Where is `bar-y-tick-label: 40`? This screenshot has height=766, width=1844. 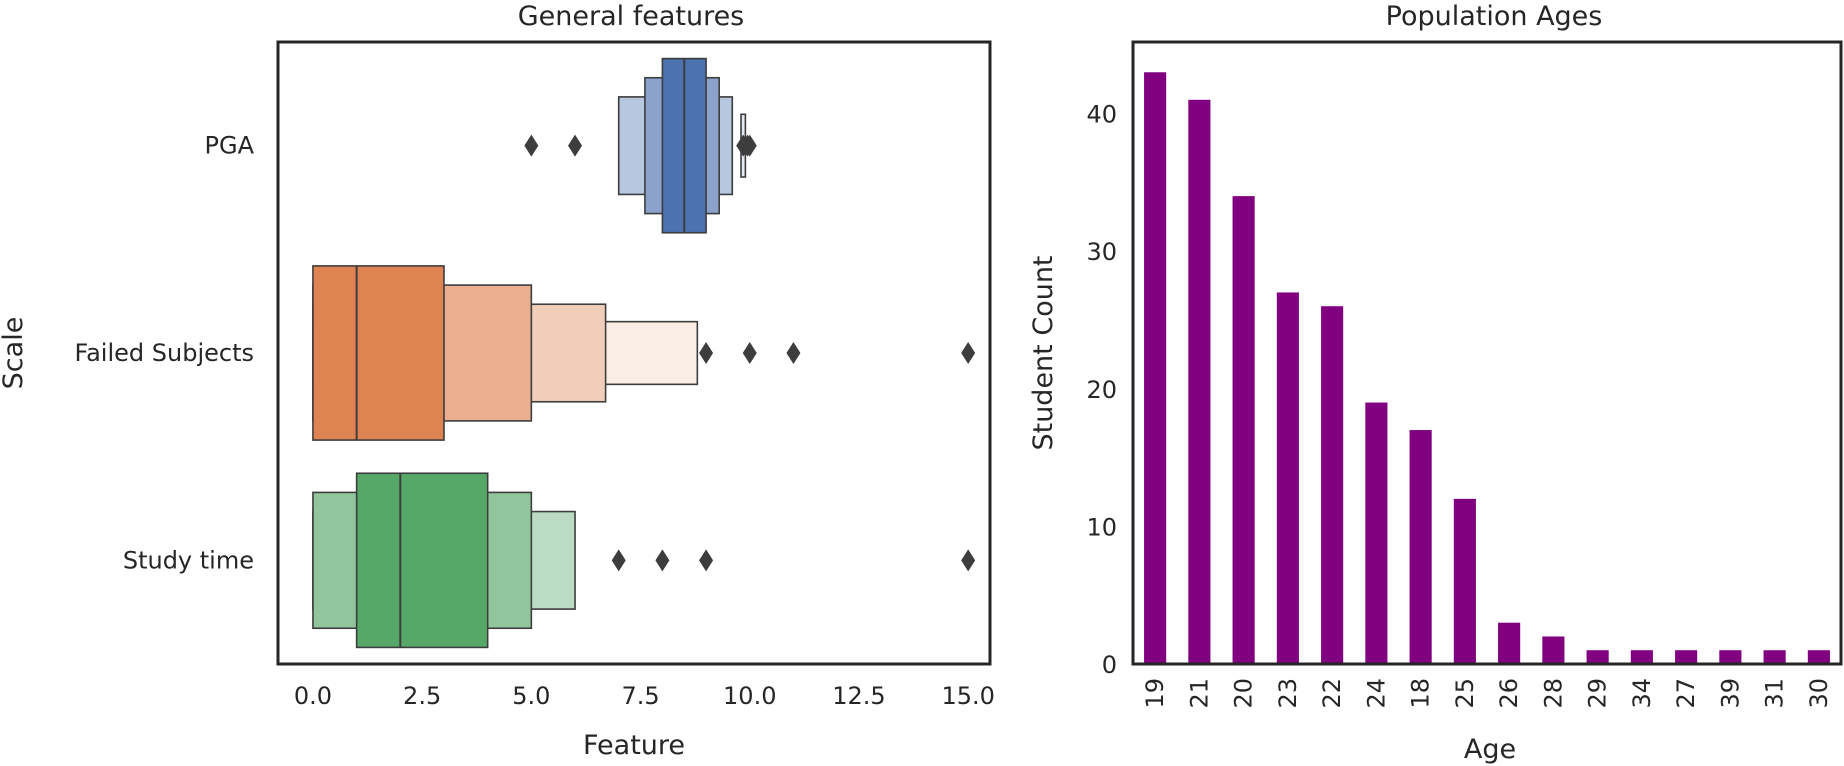 bar-y-tick-label: 40 is located at coordinates (1101, 115).